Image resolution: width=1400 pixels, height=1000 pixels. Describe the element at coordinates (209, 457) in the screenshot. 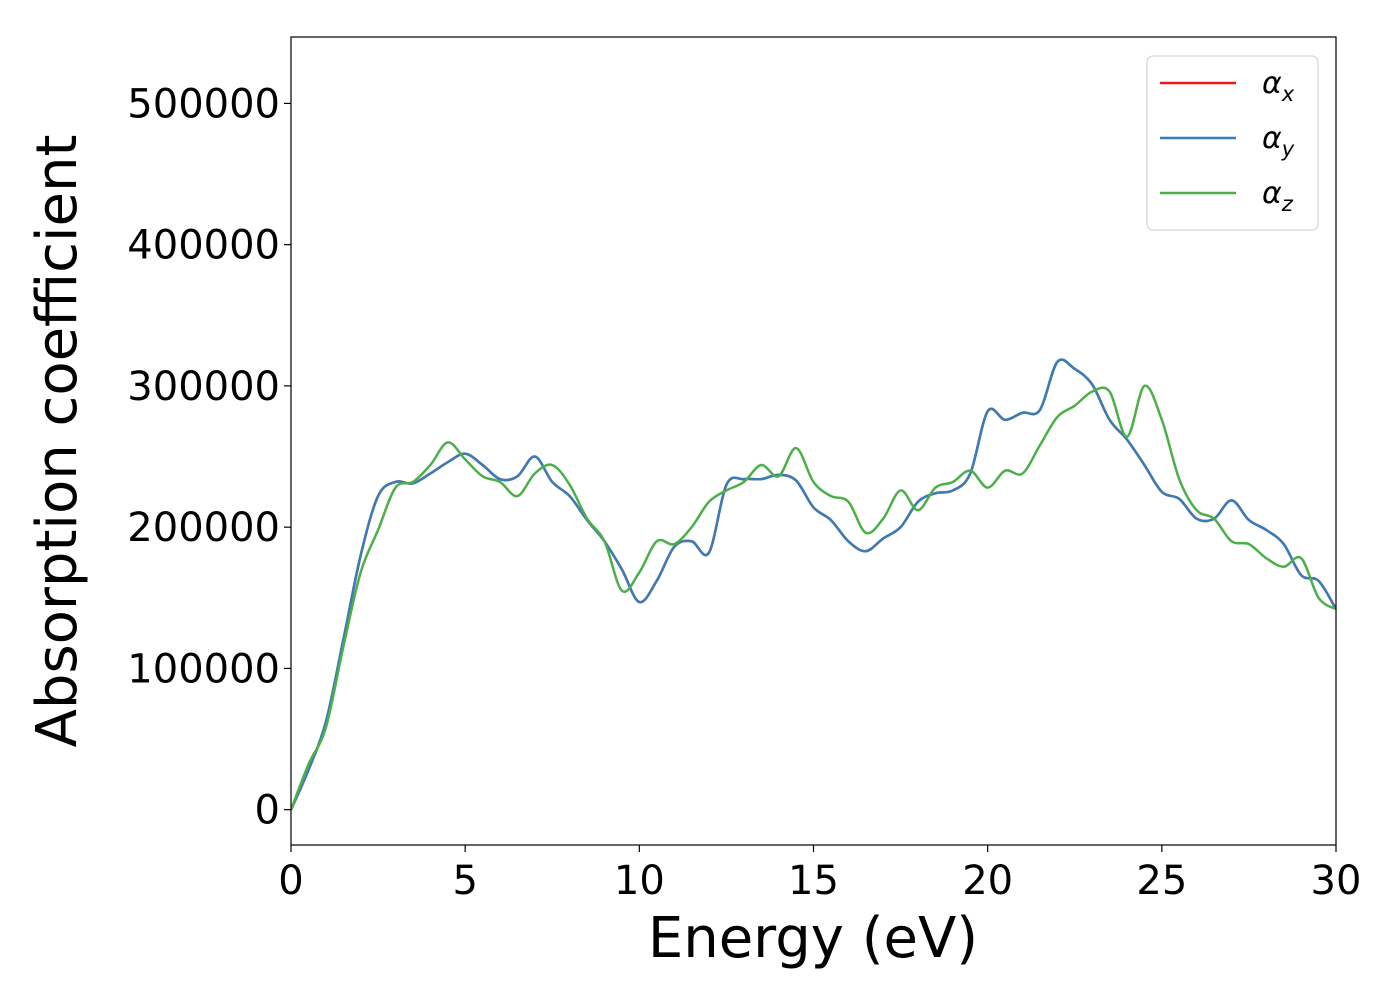

I see `y-axis-ticks: 0 100000 200000 300000 400000 500000` at that location.